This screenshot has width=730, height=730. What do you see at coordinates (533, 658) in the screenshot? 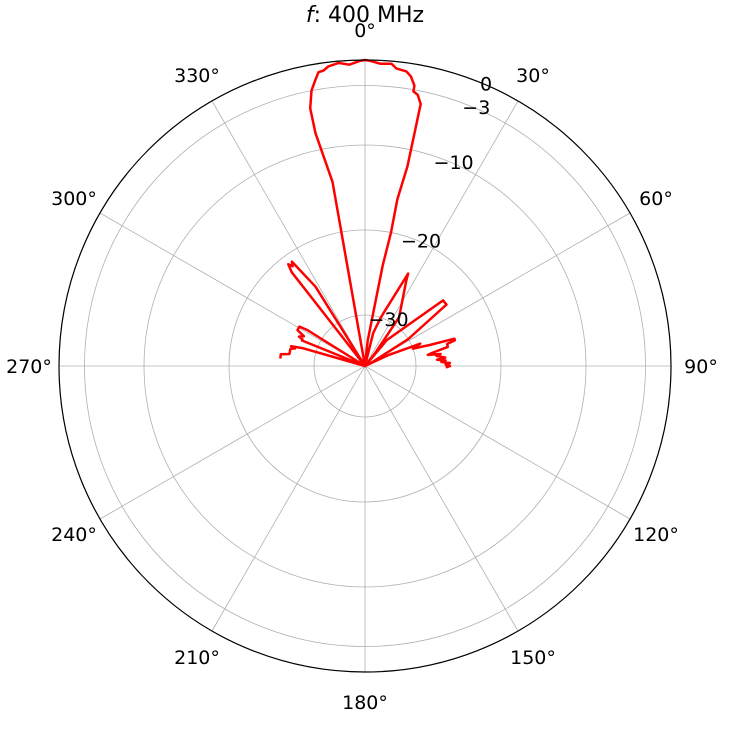
I see `theta-tick-label: 150°` at bounding box center [533, 658].